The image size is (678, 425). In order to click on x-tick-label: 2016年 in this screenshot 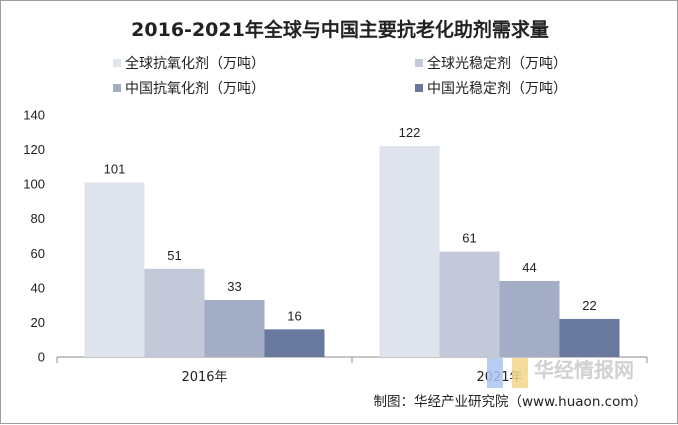, I will do `click(204, 377)`.